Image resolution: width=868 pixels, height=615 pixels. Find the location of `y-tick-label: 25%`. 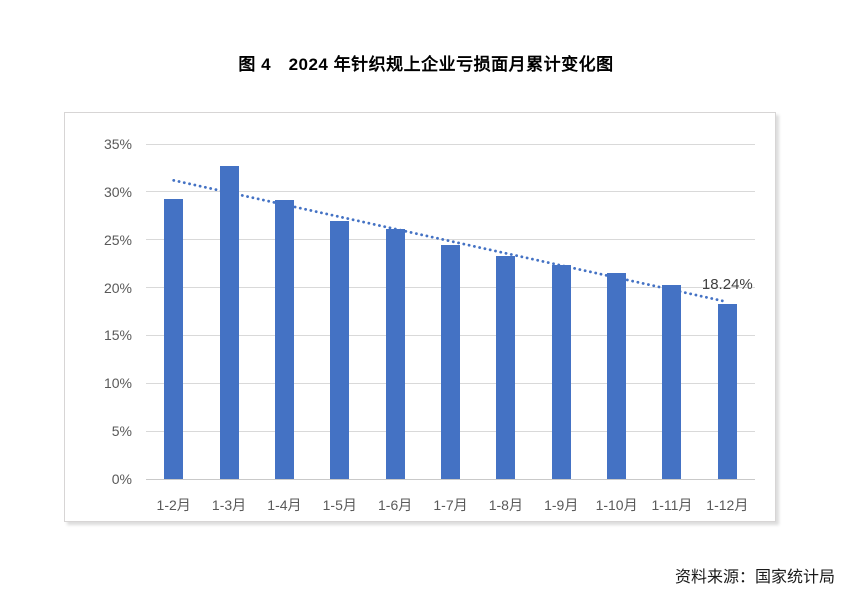

y-tick-label: 25% is located at coordinates (117, 239).